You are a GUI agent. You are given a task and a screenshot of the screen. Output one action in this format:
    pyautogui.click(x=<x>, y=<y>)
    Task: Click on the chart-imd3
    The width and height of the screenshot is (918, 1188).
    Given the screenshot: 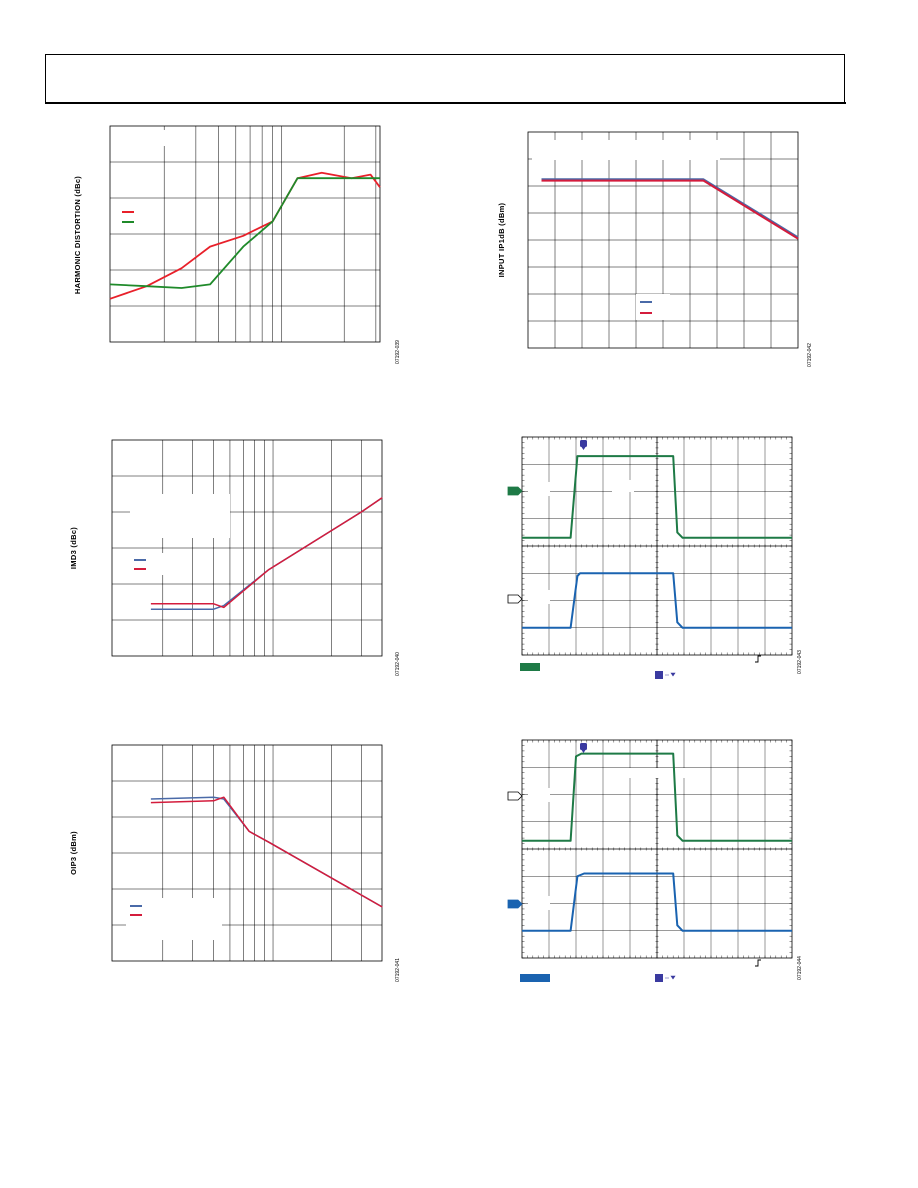 What is the action you would take?
    pyautogui.click(x=247, y=548)
    